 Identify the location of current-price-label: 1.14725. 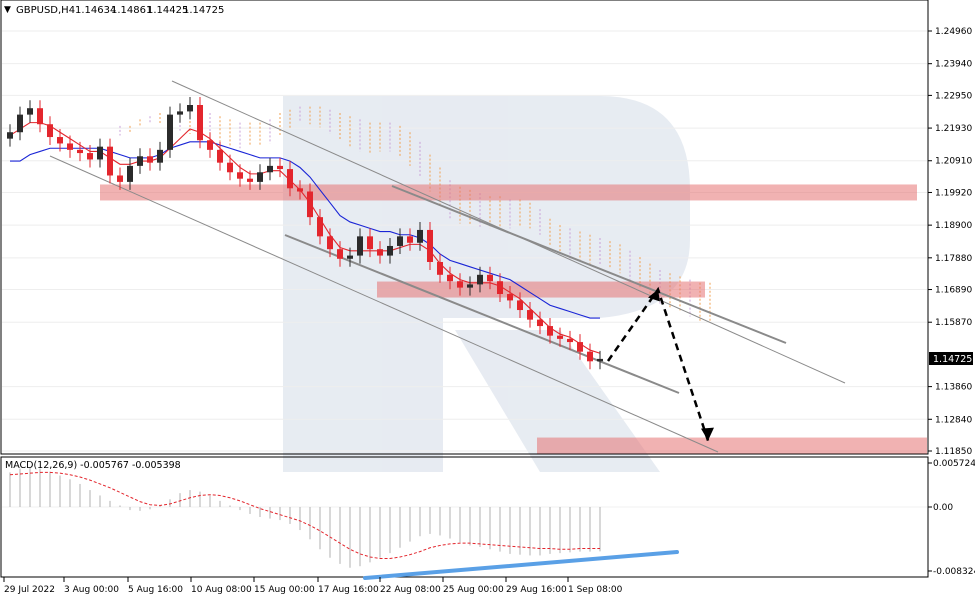
(952, 359).